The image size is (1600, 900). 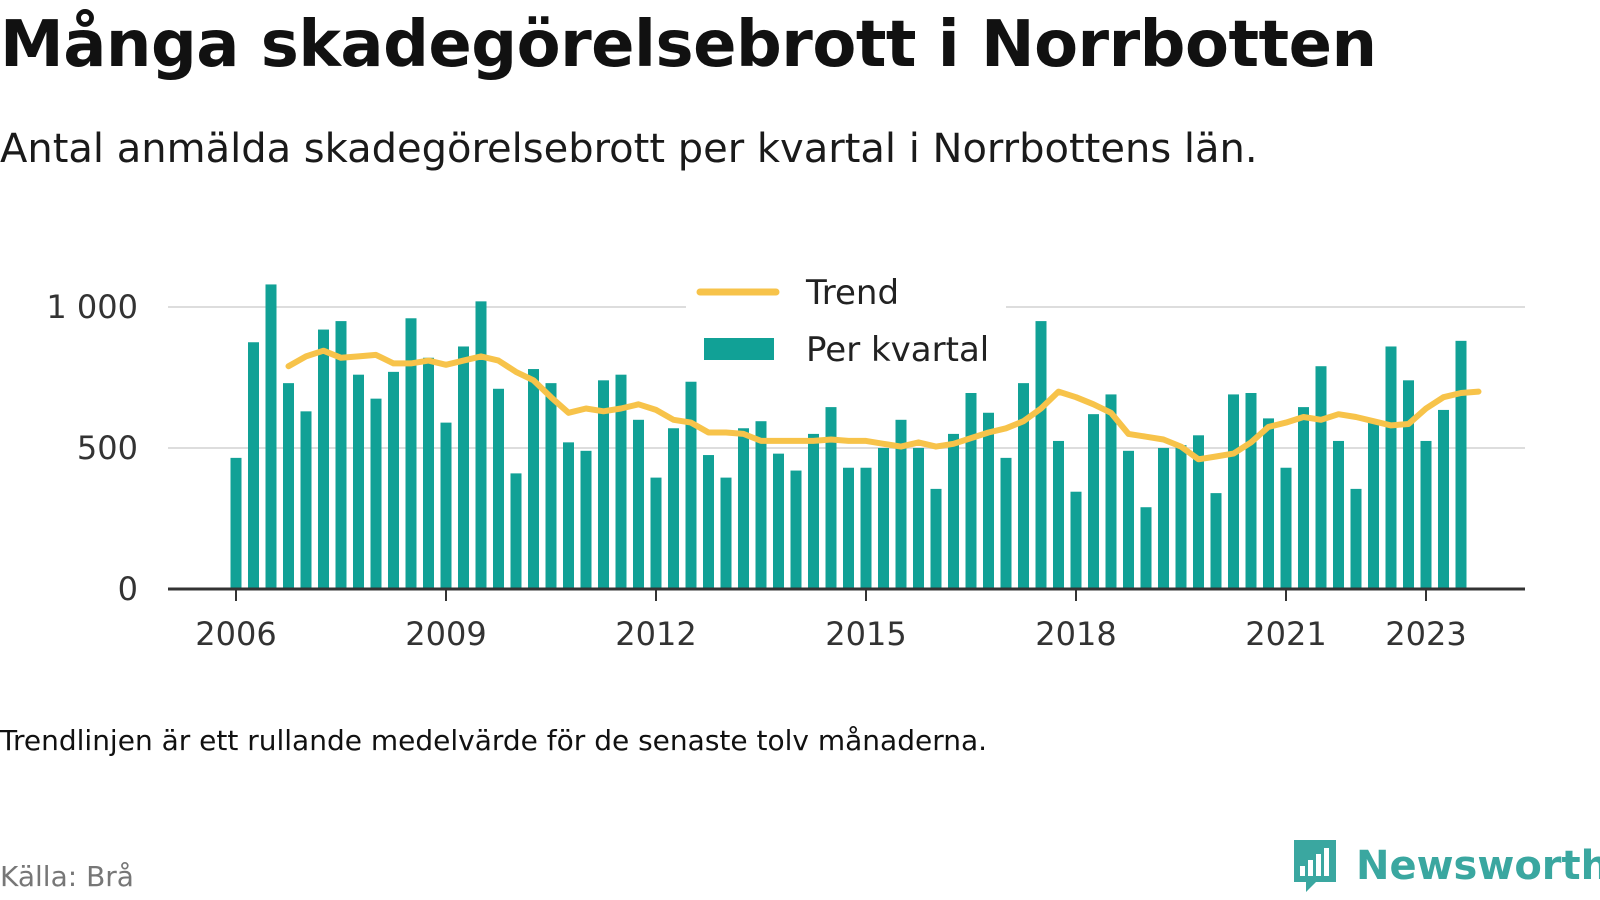 What do you see at coordinates (1315, 866) in the screenshot?
I see `newsworthy-logo-icon` at bounding box center [1315, 866].